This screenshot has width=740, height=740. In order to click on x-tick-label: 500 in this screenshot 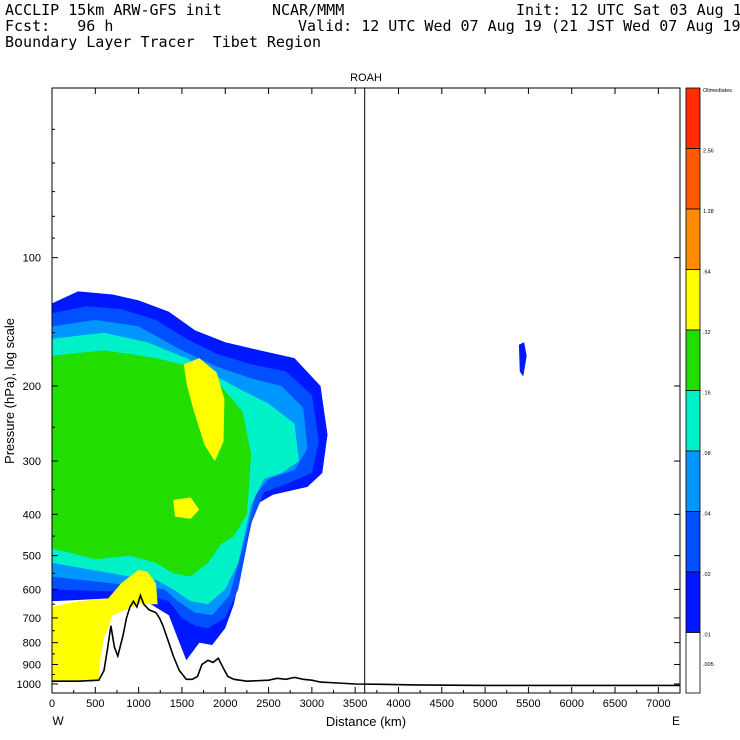, I will do `click(95, 704)`.